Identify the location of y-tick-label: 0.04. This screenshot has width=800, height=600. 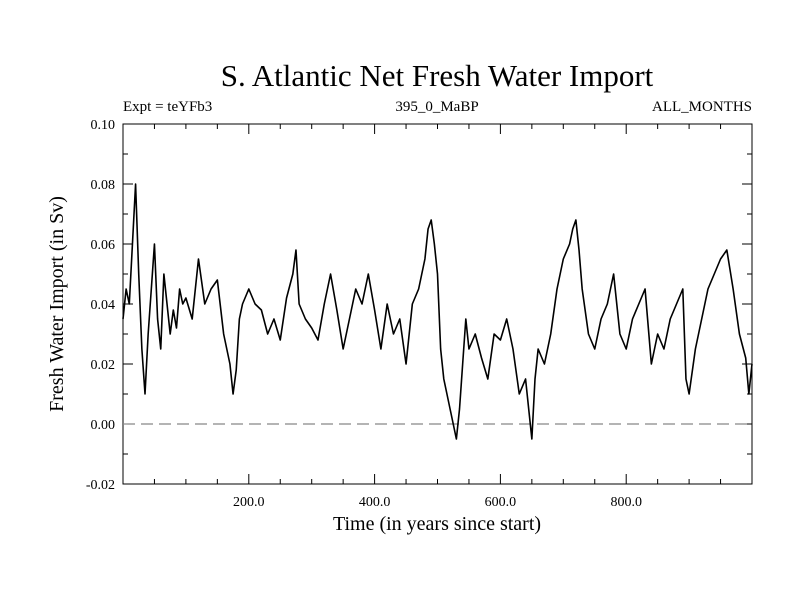
(103, 305).